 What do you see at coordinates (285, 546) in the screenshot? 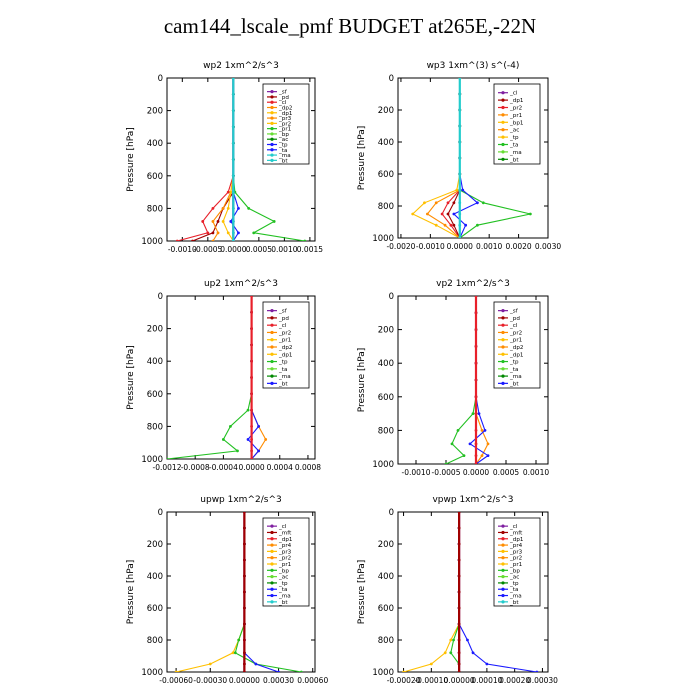
I see `legend-label: _pr4` at bounding box center [285, 546].